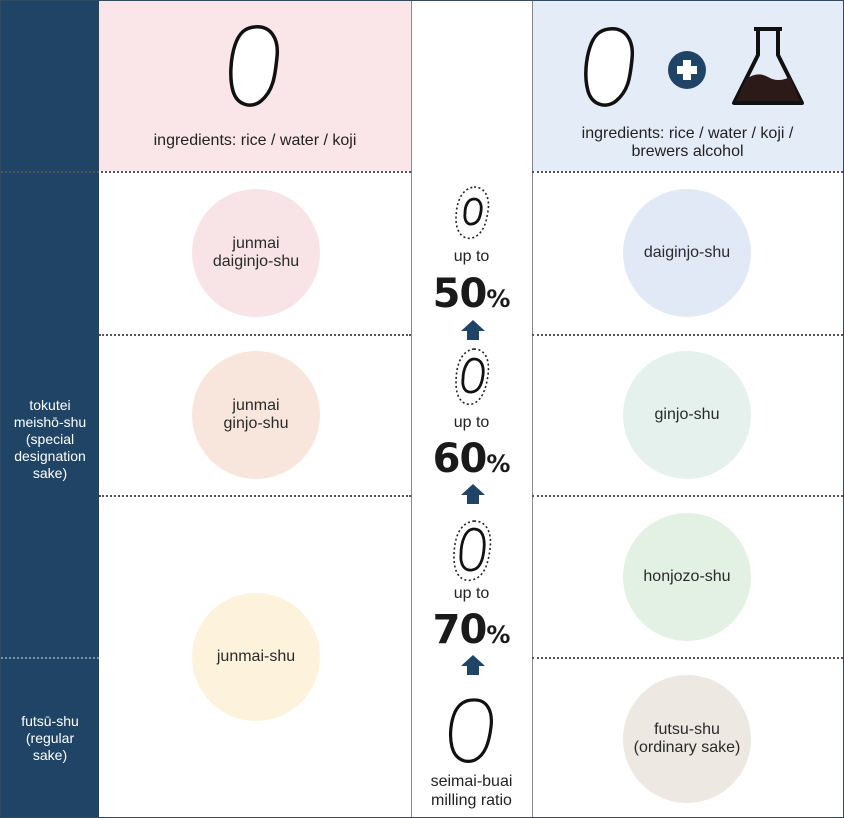  I want to click on milling-ratio-70: 70%, so click(471, 630).